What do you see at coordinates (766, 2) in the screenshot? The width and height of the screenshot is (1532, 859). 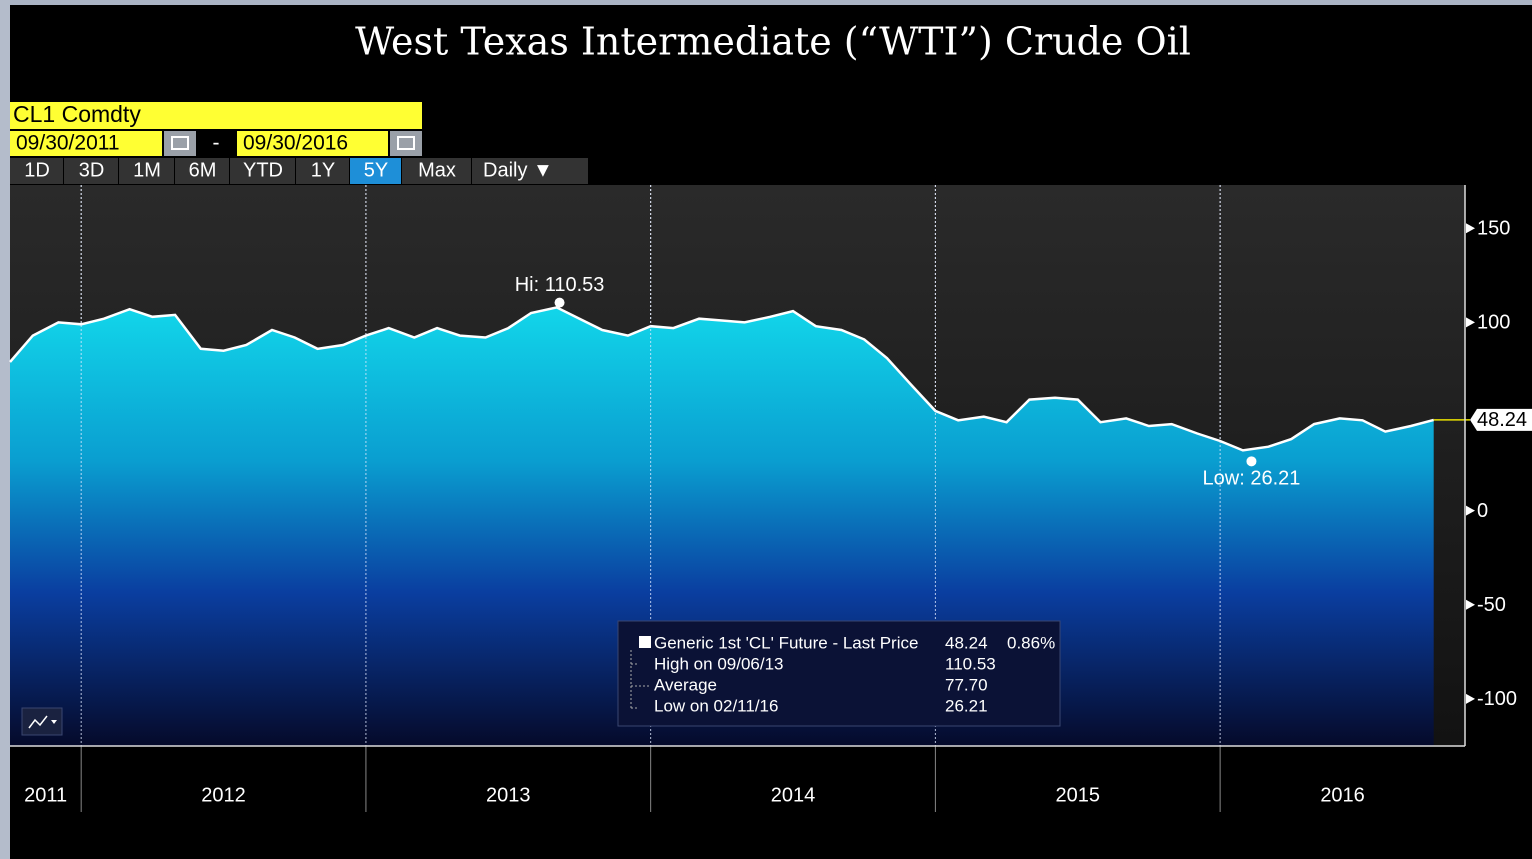 I see `top-border` at bounding box center [766, 2].